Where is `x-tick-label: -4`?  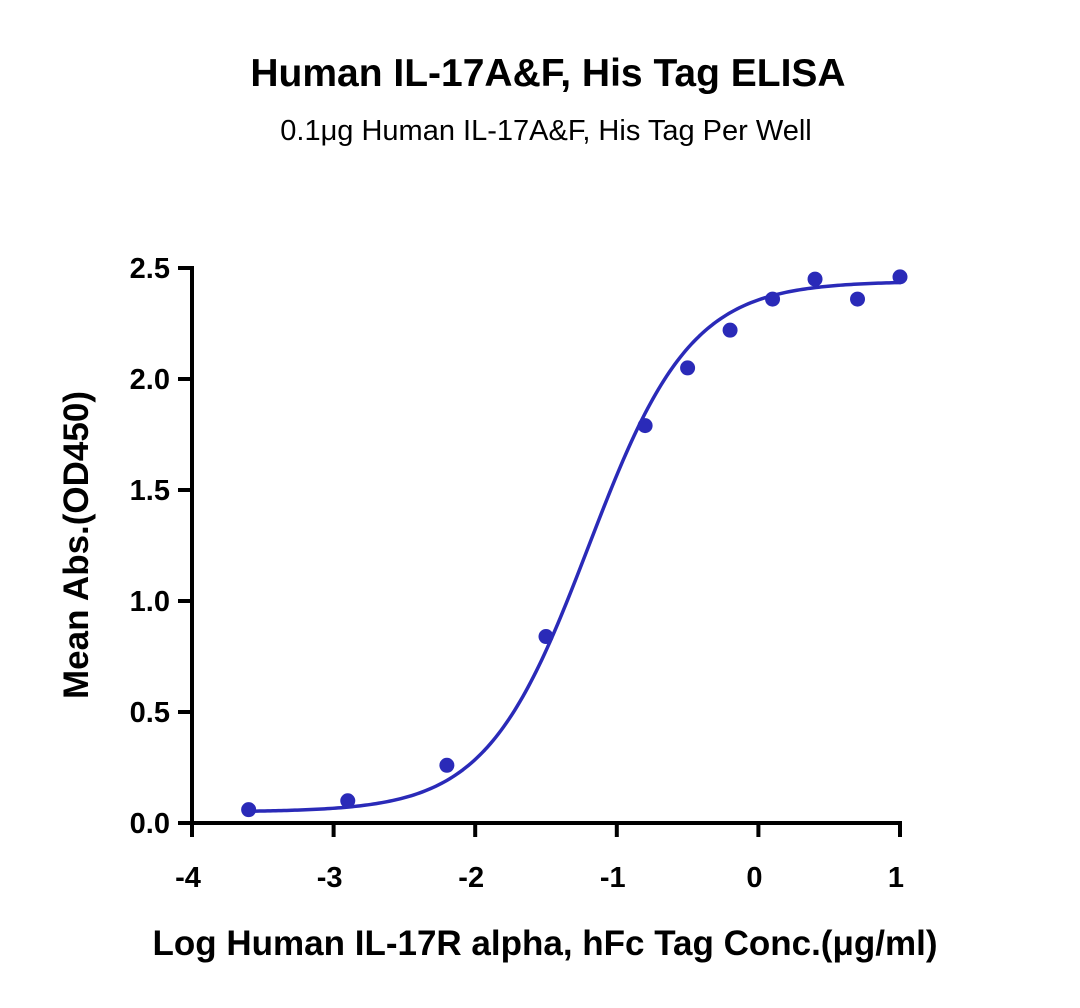 x-tick-label: -4 is located at coordinates (188, 878).